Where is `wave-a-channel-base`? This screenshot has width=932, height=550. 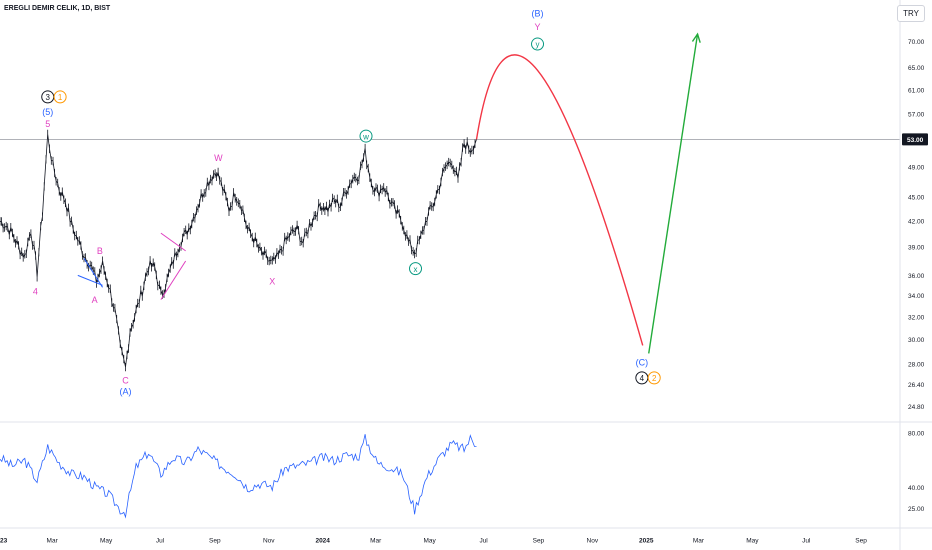
wave-a-channel-base is located at coordinates (90, 280).